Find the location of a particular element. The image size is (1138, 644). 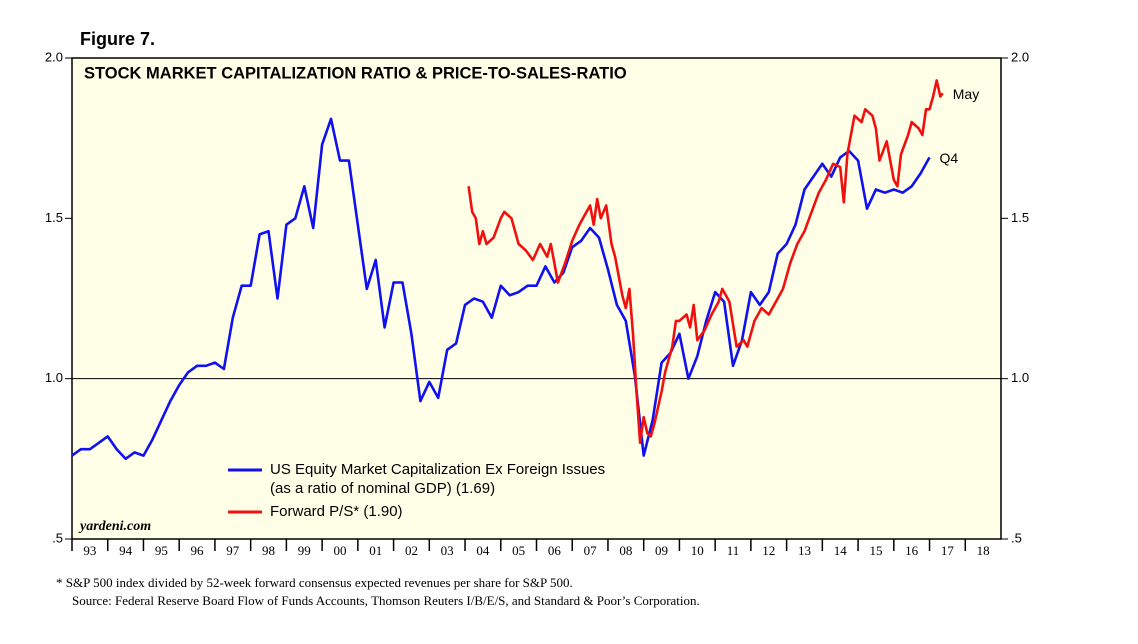

x-tick-label: 07 is located at coordinates (591, 550).